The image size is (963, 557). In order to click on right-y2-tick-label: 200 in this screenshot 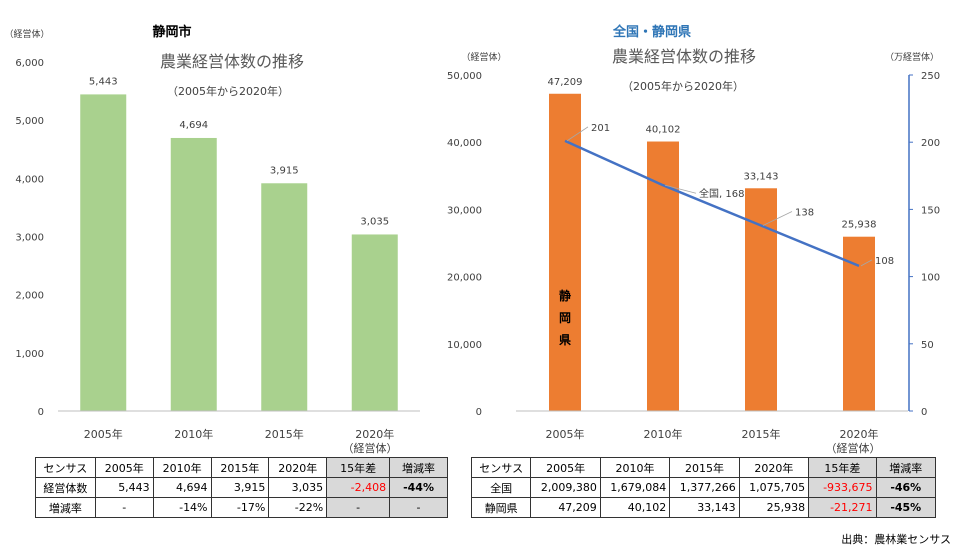, I will do `click(930, 143)`.